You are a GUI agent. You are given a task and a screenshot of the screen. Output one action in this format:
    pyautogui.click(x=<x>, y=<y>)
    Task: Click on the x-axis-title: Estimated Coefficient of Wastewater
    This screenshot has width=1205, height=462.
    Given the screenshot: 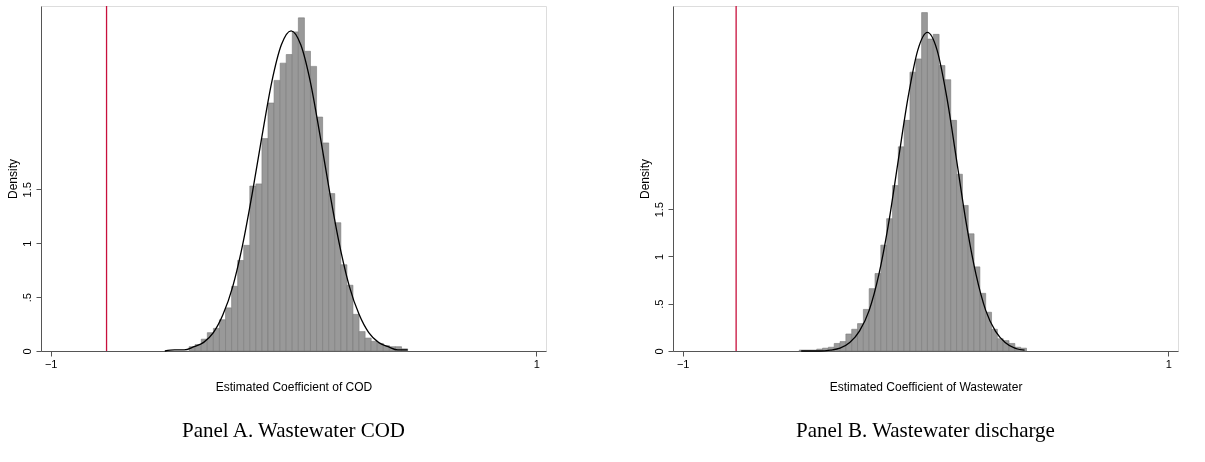 What is the action you would take?
    pyautogui.click(x=926, y=386)
    